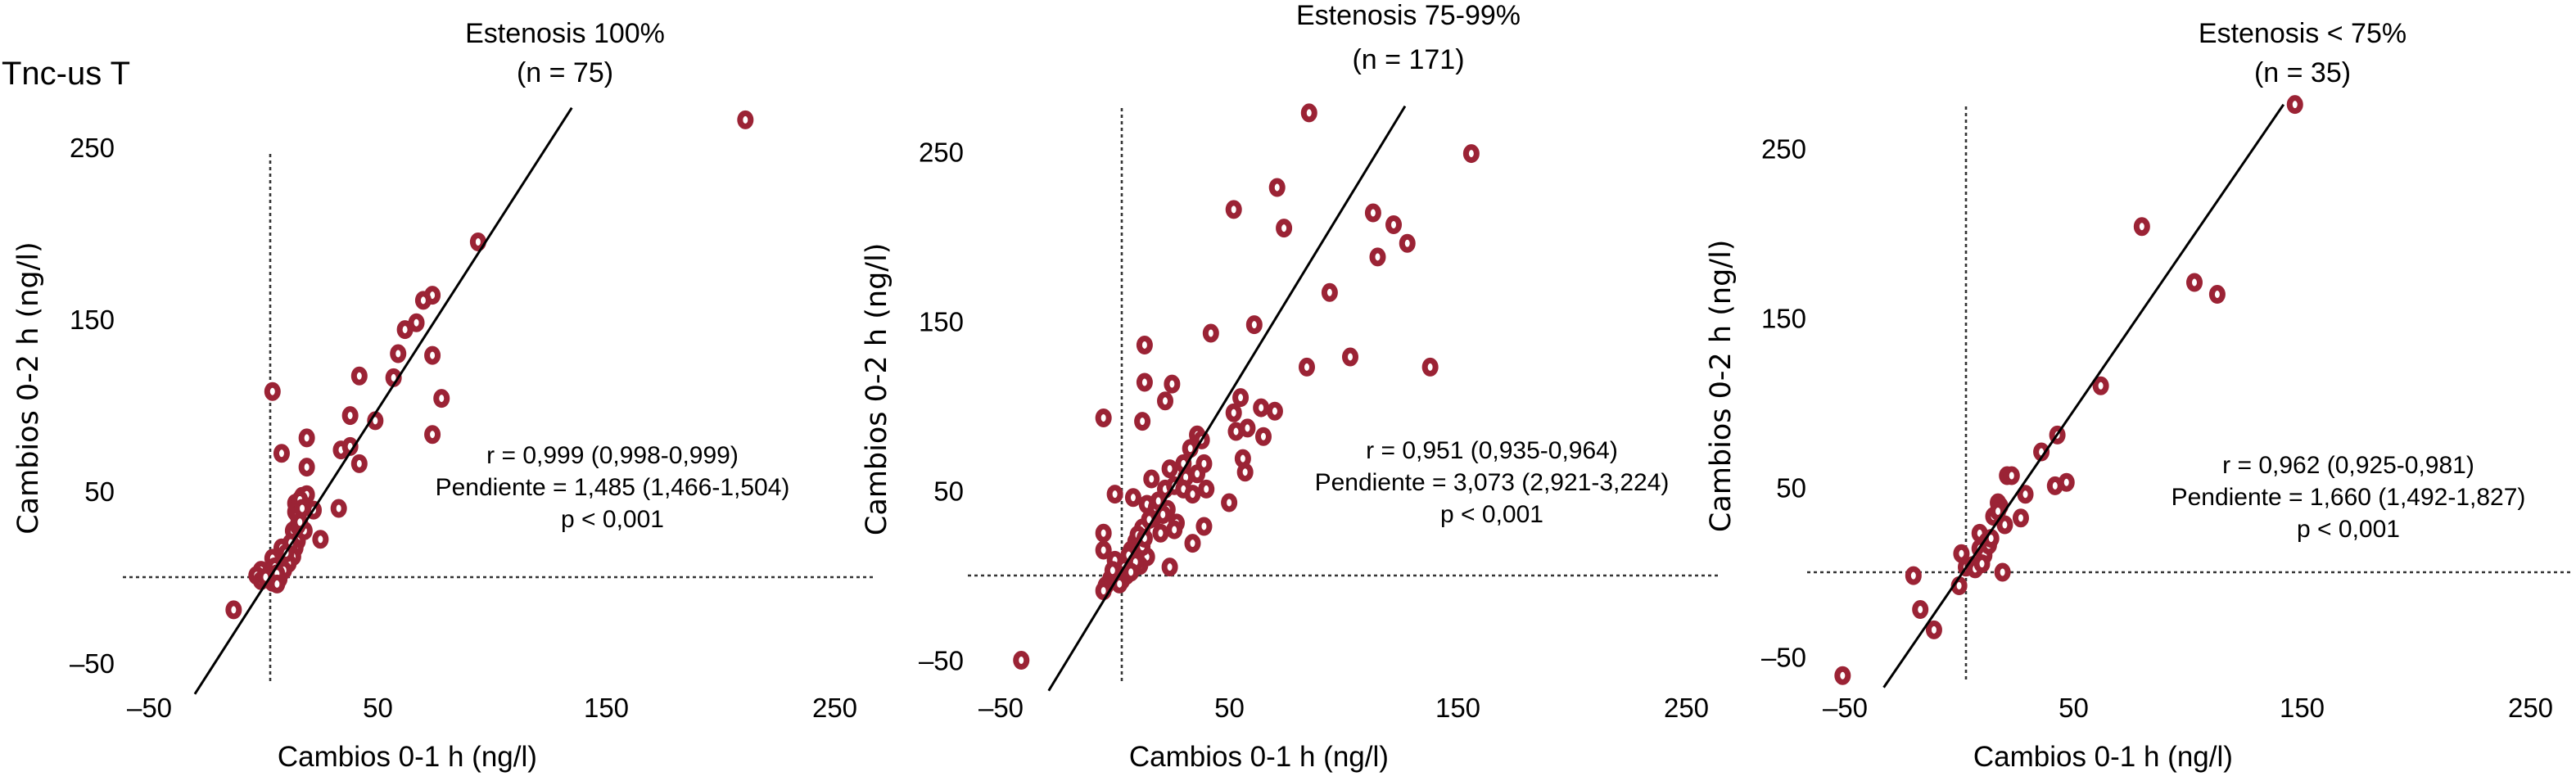 This screenshot has height=781, width=2576. I want to click on stats-correlation: r = 0,999 (0,998-0,999), so click(612, 455).